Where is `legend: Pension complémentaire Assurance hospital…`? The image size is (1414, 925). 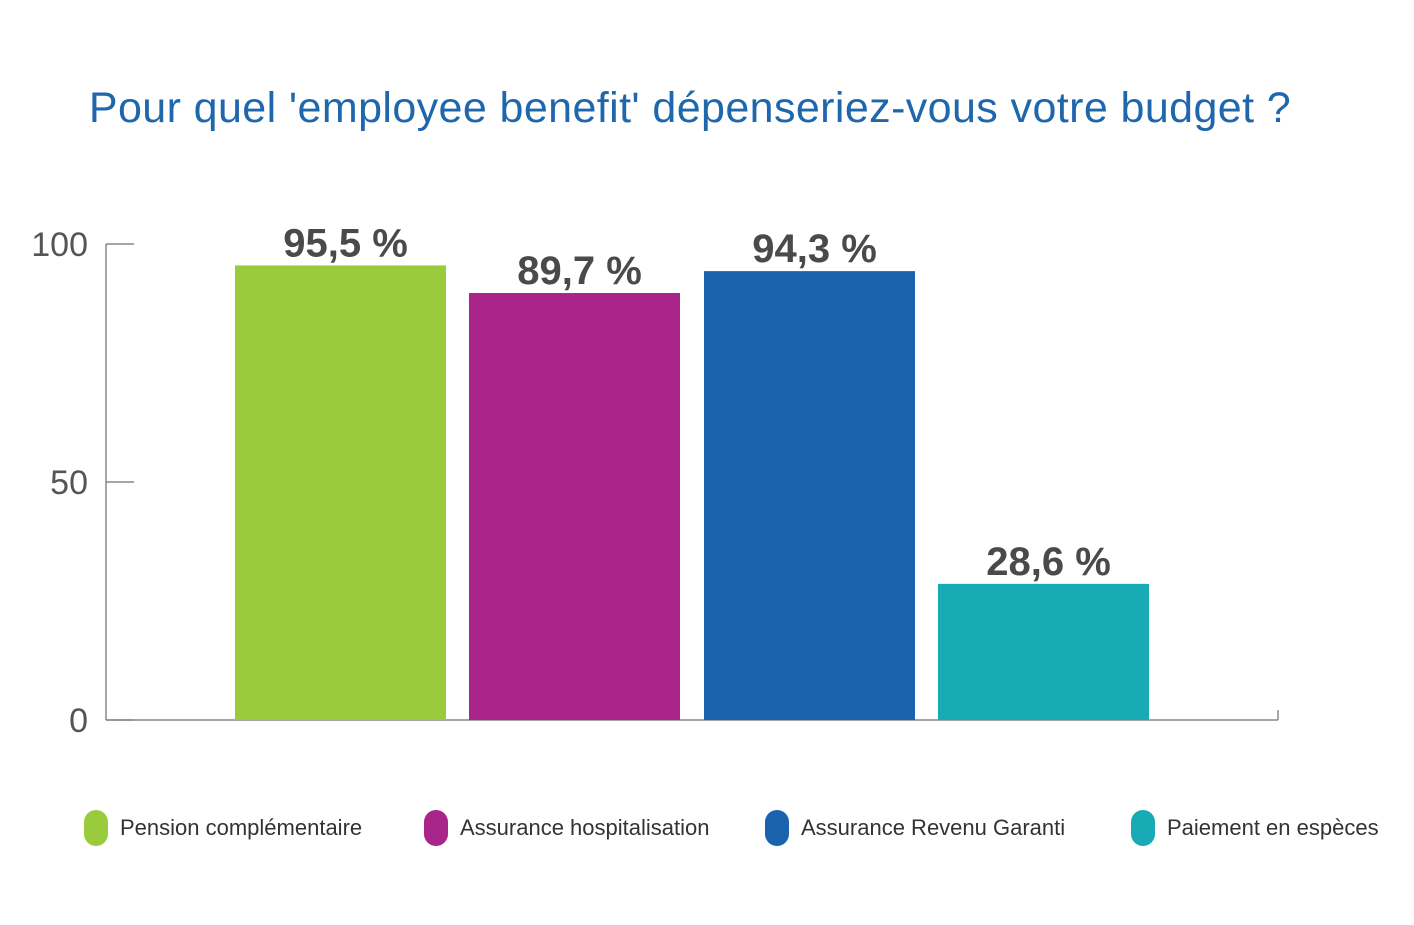 legend: Pension complémentaire Assurance hospital… is located at coordinates (707, 828).